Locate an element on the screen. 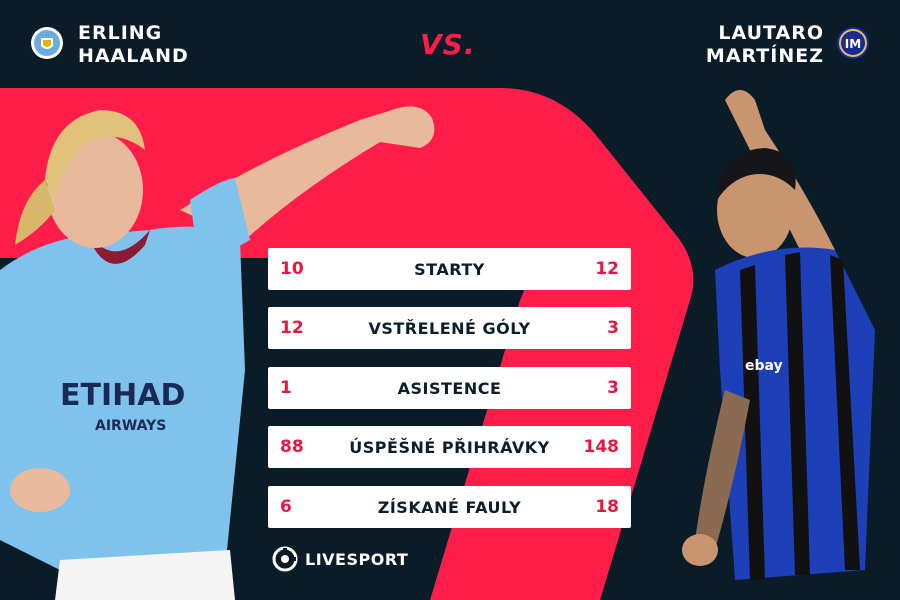  stat-right-value: 12 is located at coordinates (607, 269).